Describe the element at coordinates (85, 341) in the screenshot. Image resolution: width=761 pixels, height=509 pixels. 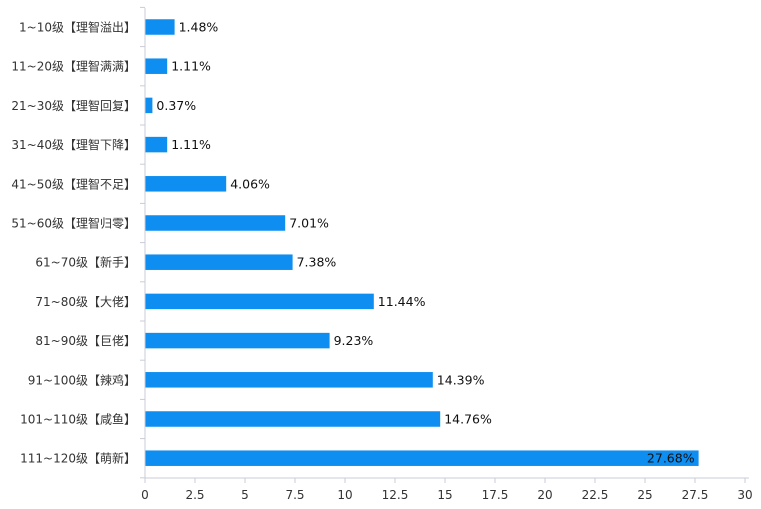
I see `category-label: 81~90级【巨佬】` at that location.